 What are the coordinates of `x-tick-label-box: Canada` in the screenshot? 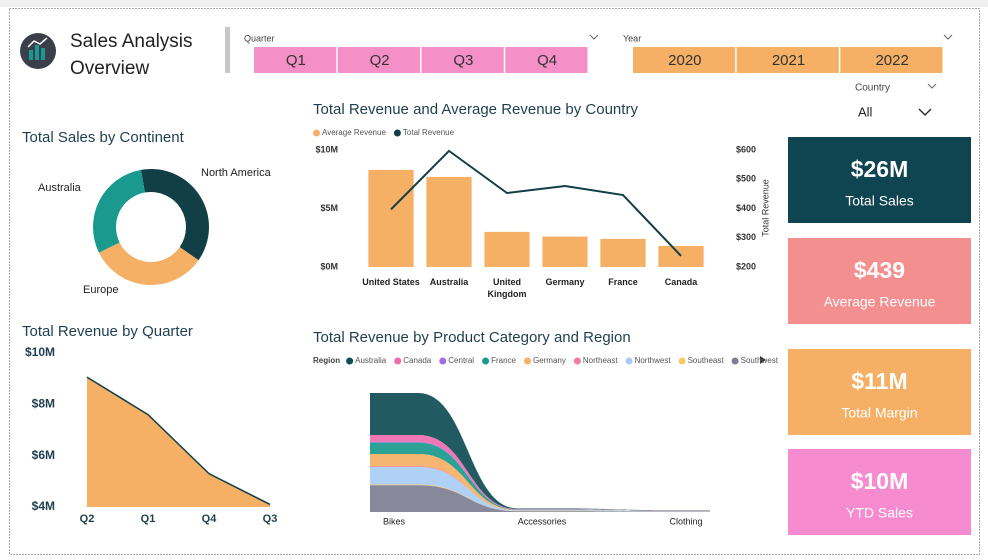 It's located at (681, 282).